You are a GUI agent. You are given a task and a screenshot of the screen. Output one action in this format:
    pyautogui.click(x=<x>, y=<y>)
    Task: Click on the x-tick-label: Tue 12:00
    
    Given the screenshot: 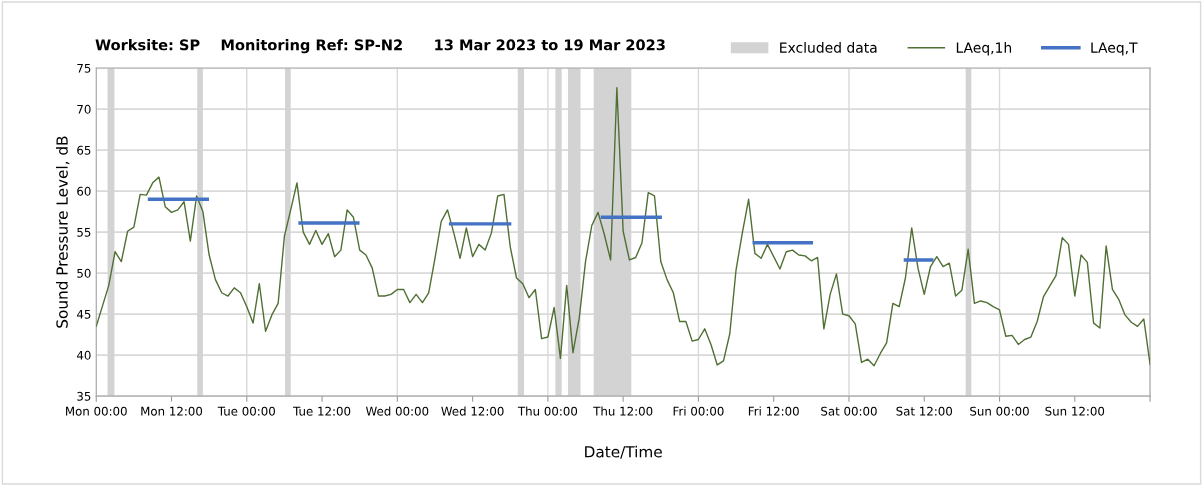 What is the action you would take?
    pyautogui.click(x=322, y=411)
    